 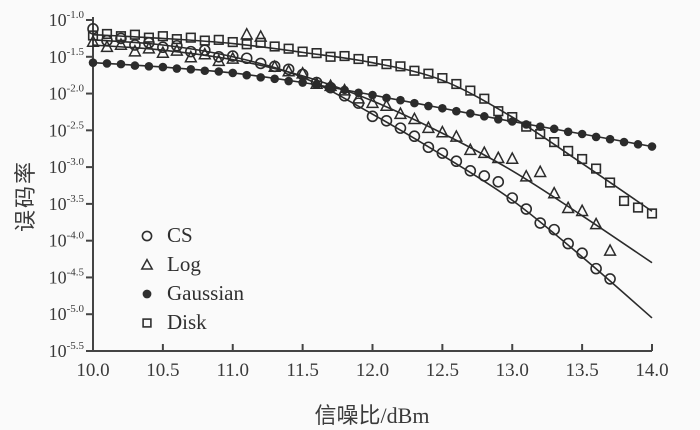 What do you see at coordinates (67, 93) in the screenshot?
I see `svg-text: 10-2.0` at bounding box center [67, 93].